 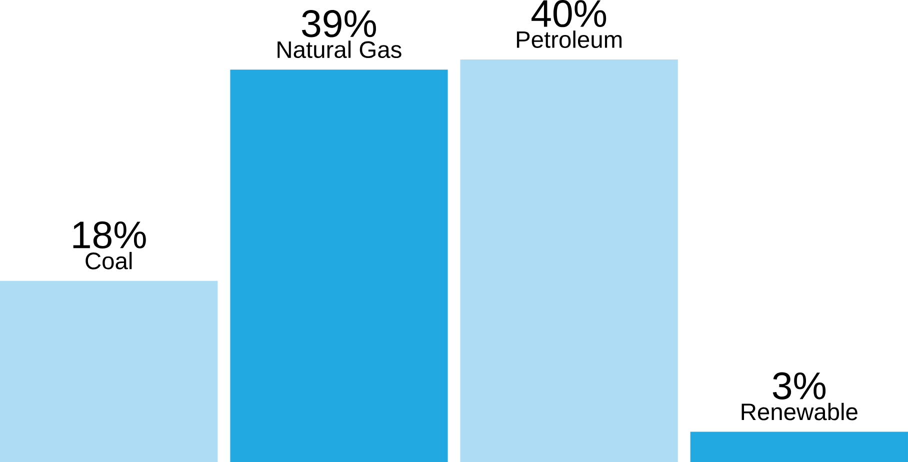 I want to click on x-tick-label: Coal, so click(x=109, y=261).